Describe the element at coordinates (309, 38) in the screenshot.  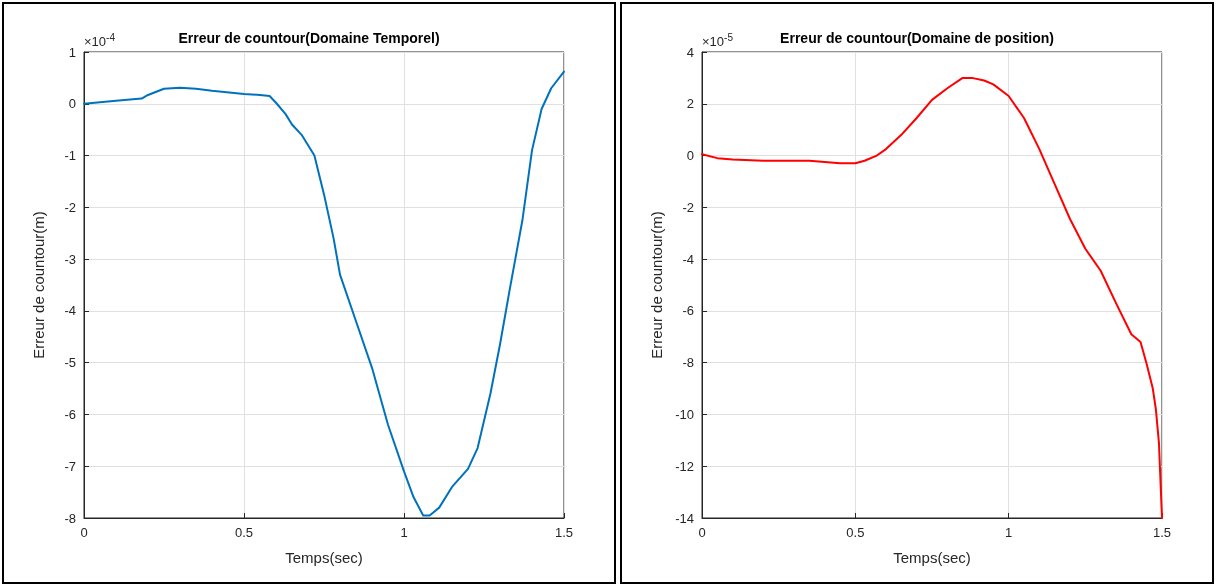
I see `chart-title: Erreur de countour(Domaine Temporel)` at that location.